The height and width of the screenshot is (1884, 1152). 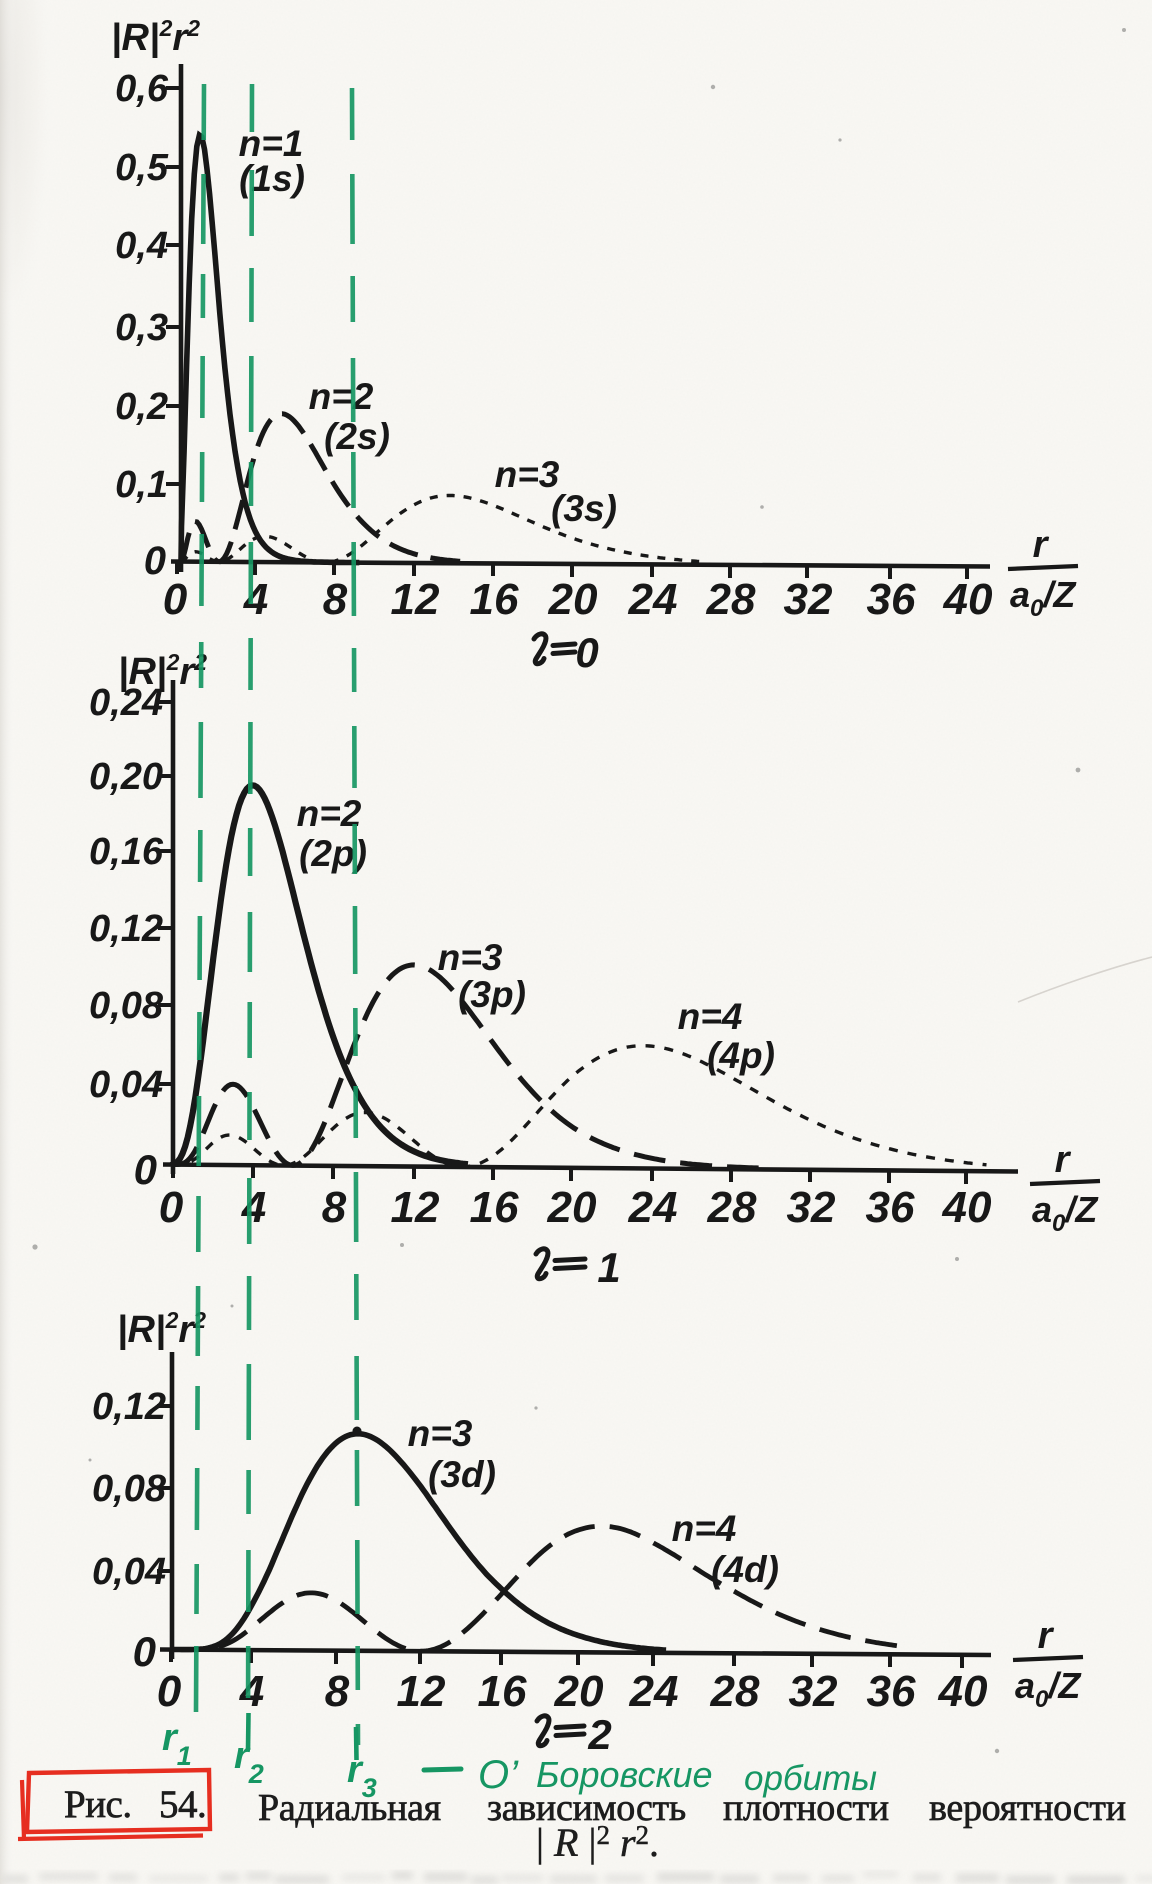 What do you see at coordinates (357, 436) in the screenshot?
I see `svg-text: (2s)` at bounding box center [357, 436].